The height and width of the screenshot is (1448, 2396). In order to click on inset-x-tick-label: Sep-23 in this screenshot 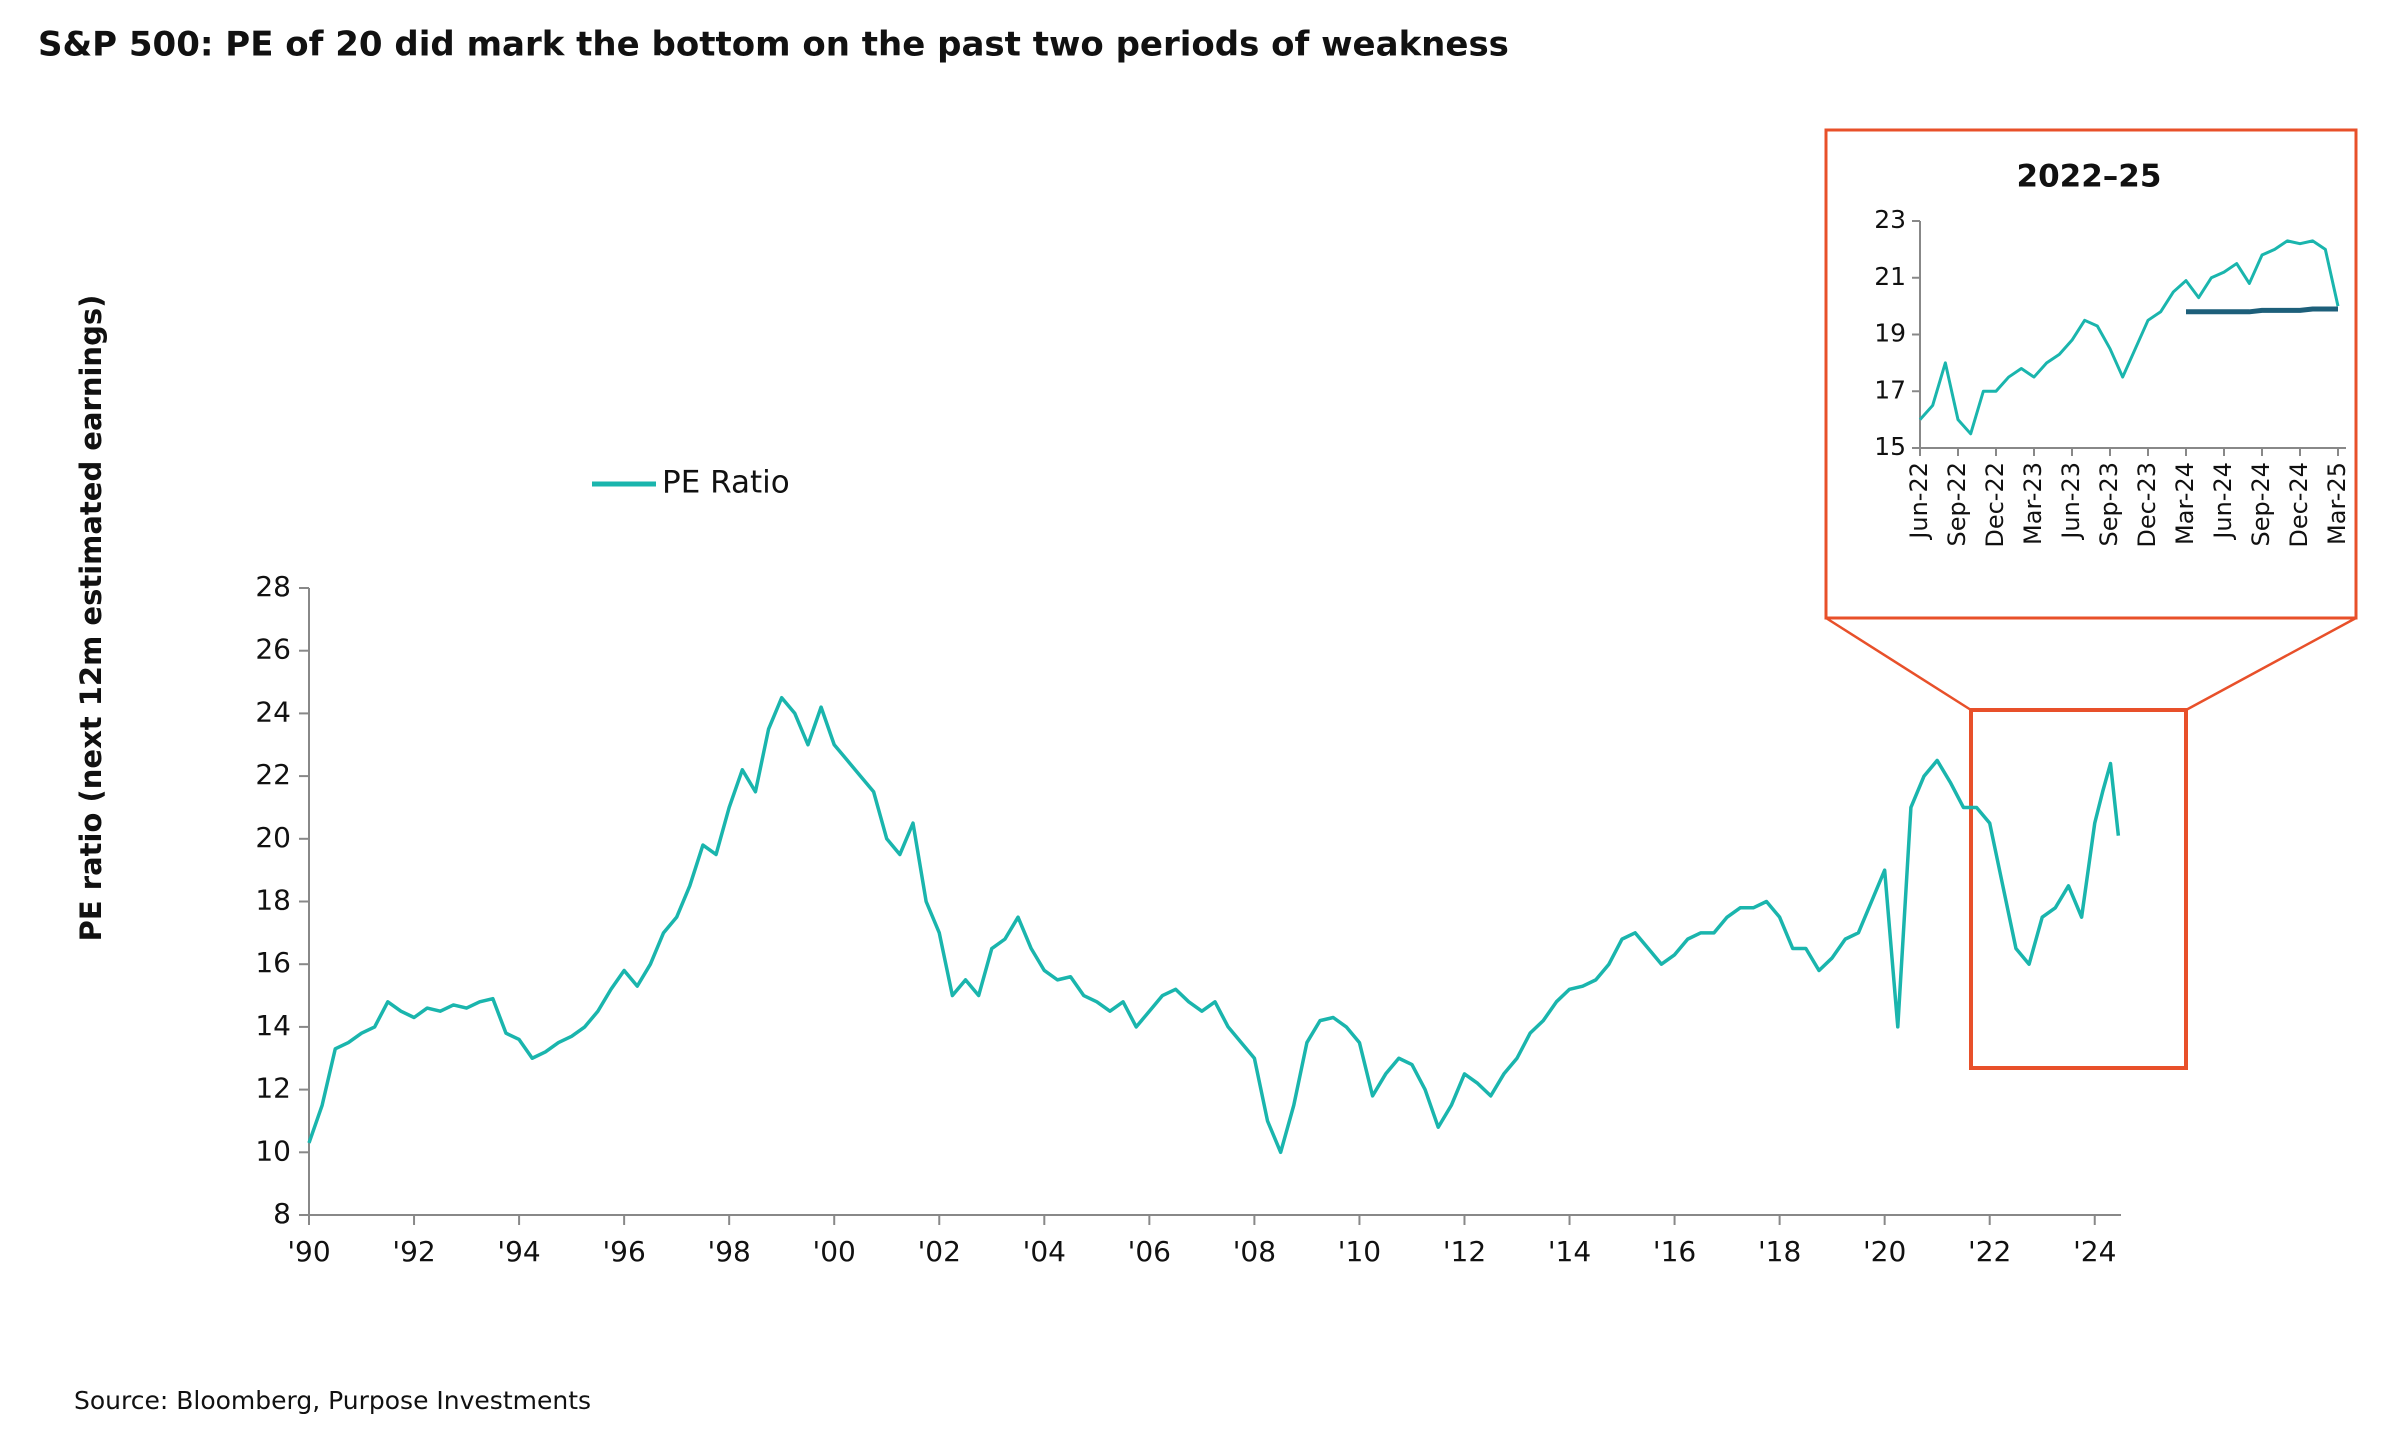, I will do `click(2109, 504)`.